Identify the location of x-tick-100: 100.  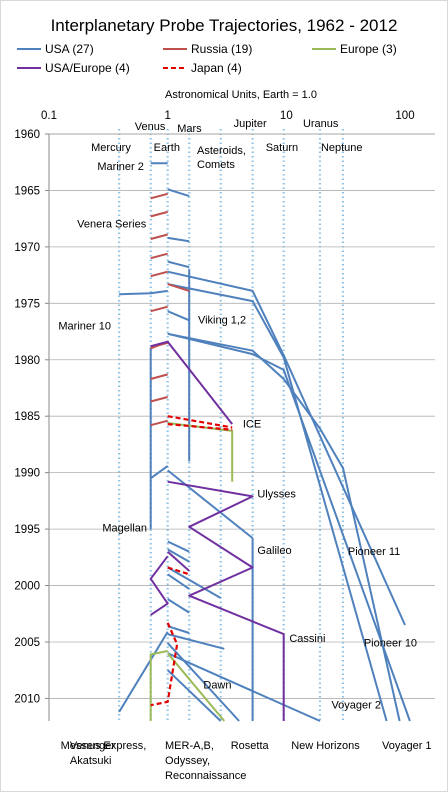
(404, 116).